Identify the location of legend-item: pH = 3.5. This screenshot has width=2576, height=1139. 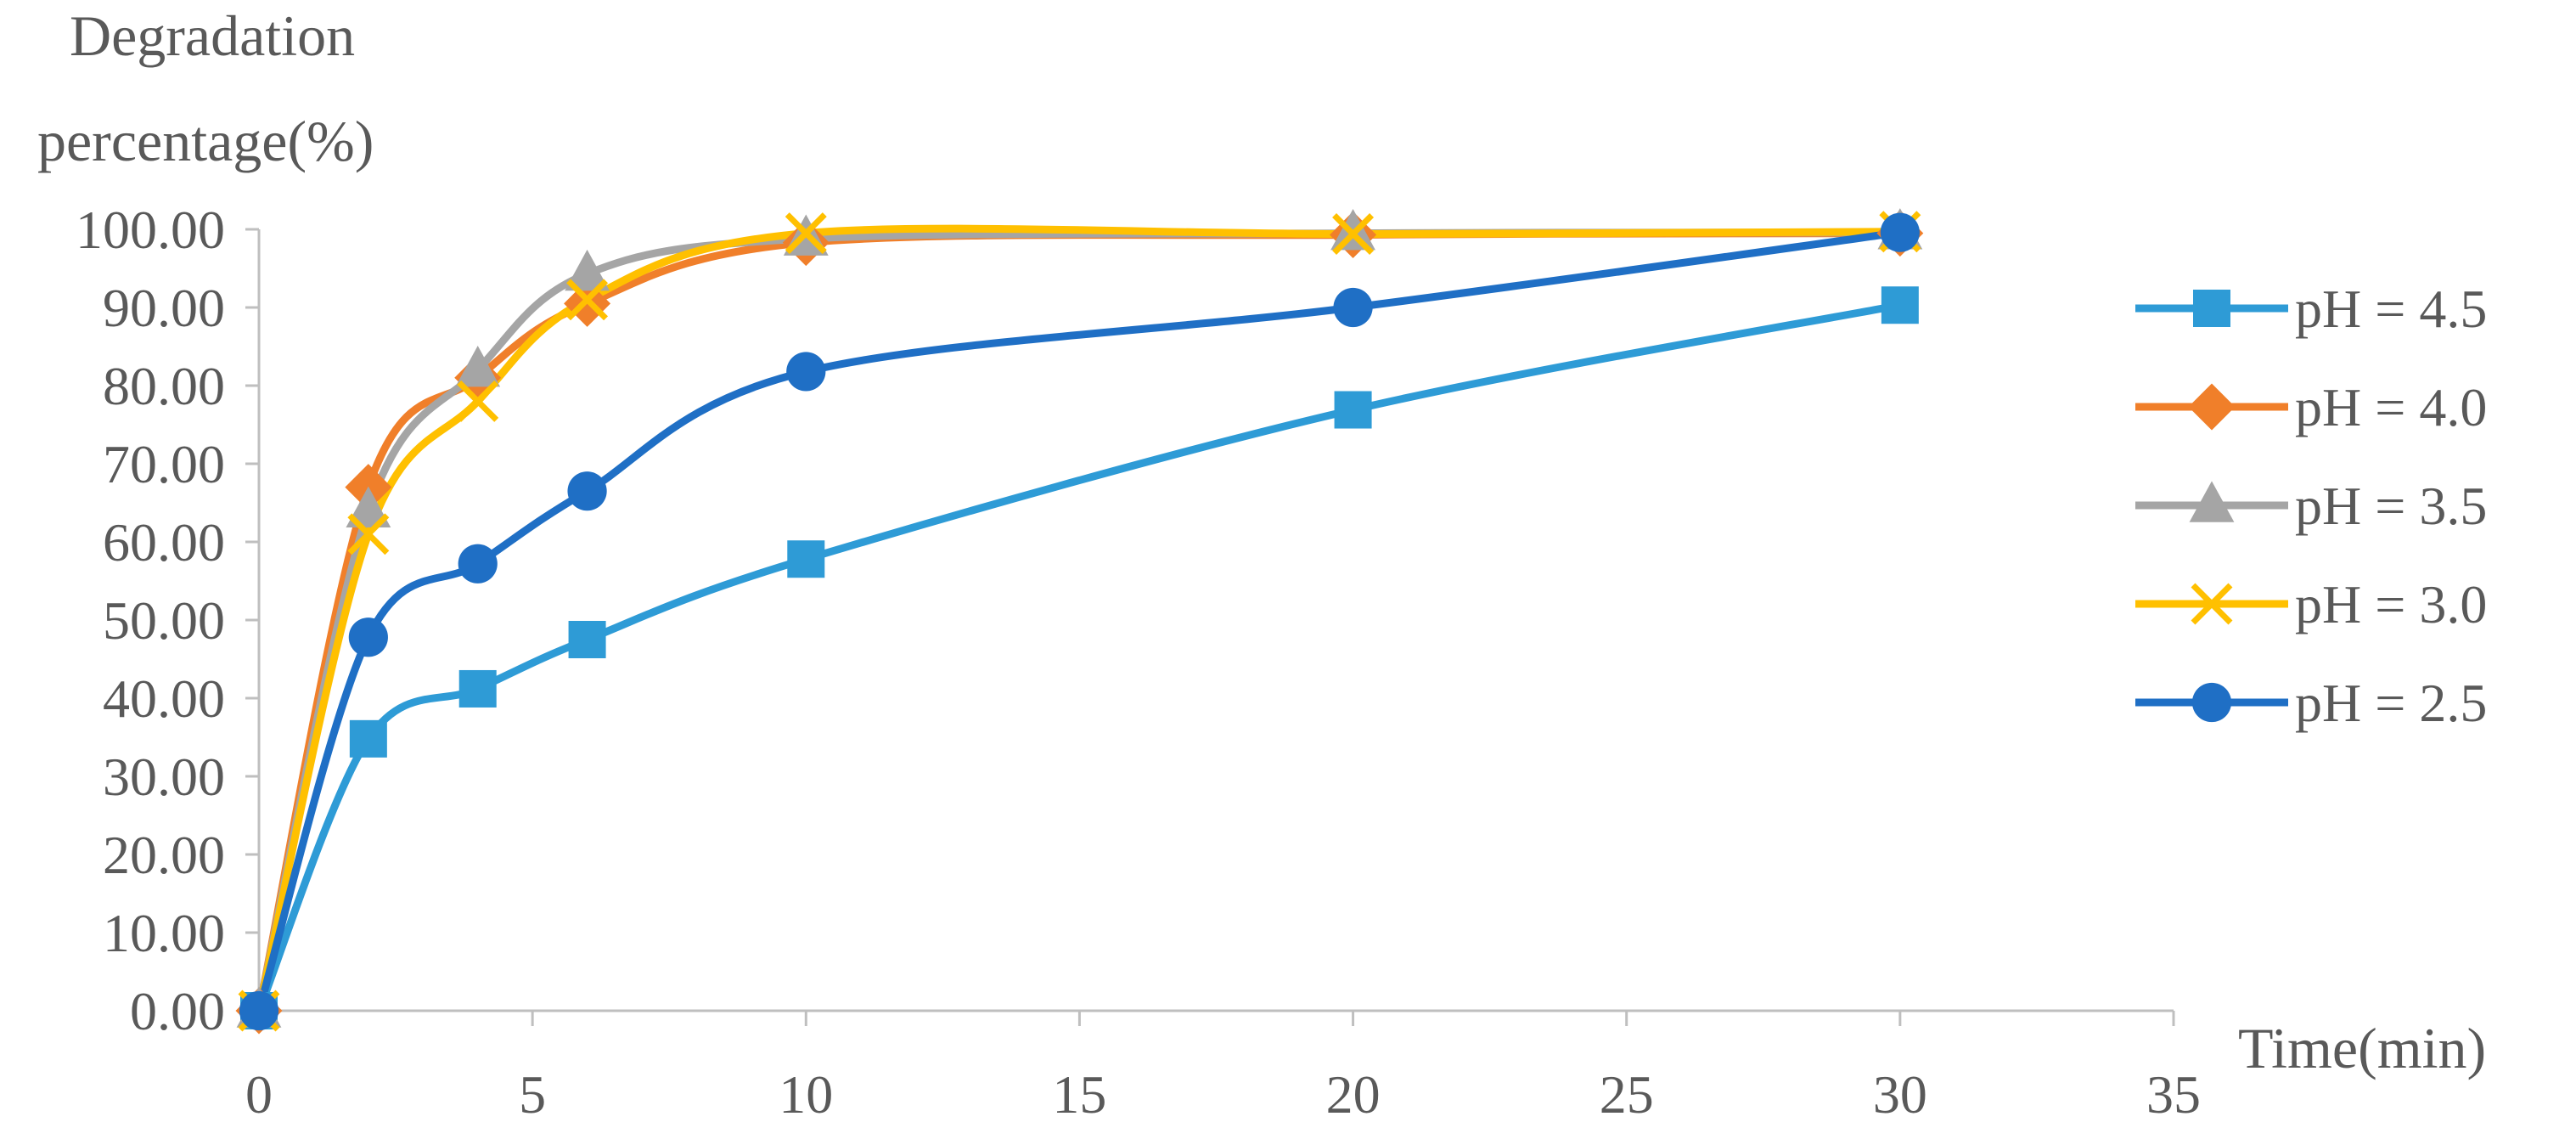
(2311, 506).